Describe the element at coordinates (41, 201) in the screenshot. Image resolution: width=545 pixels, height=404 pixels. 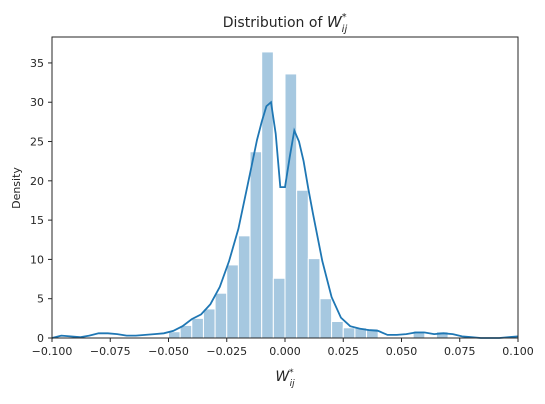
I see `y-axis-ticks: 0 5 10 15 20 25 30 35` at that location.